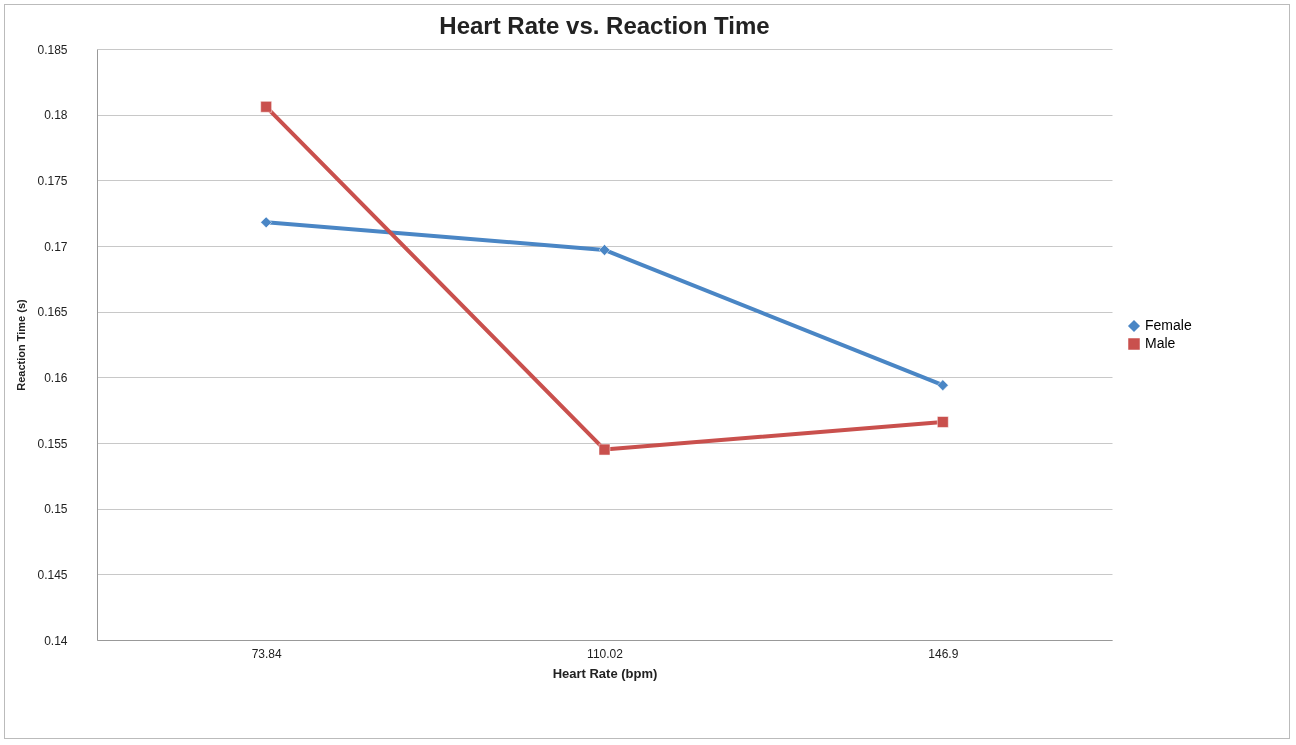 This screenshot has height=745, width=1296. I want to click on chart-title: Heart Rate vs. Reaction Time, so click(604, 25).